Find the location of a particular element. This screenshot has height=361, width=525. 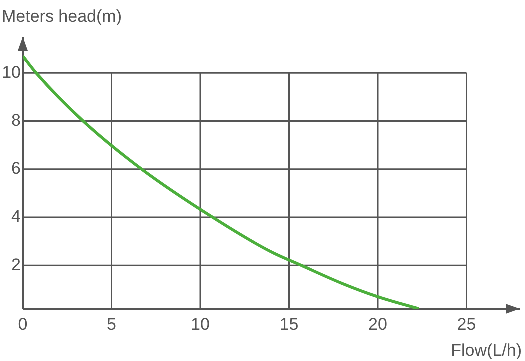

x-tick-label: 0 is located at coordinates (23, 324).